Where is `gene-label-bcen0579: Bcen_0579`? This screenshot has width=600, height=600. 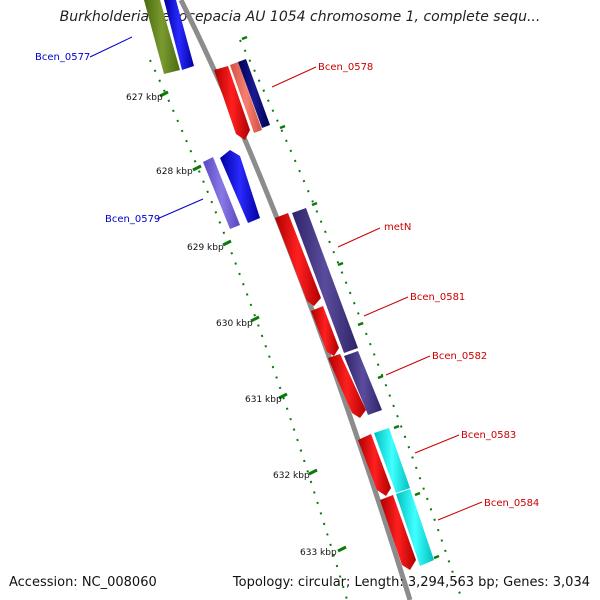 gene-label-bcen0579: Bcen_0579 is located at coordinates (132, 219).